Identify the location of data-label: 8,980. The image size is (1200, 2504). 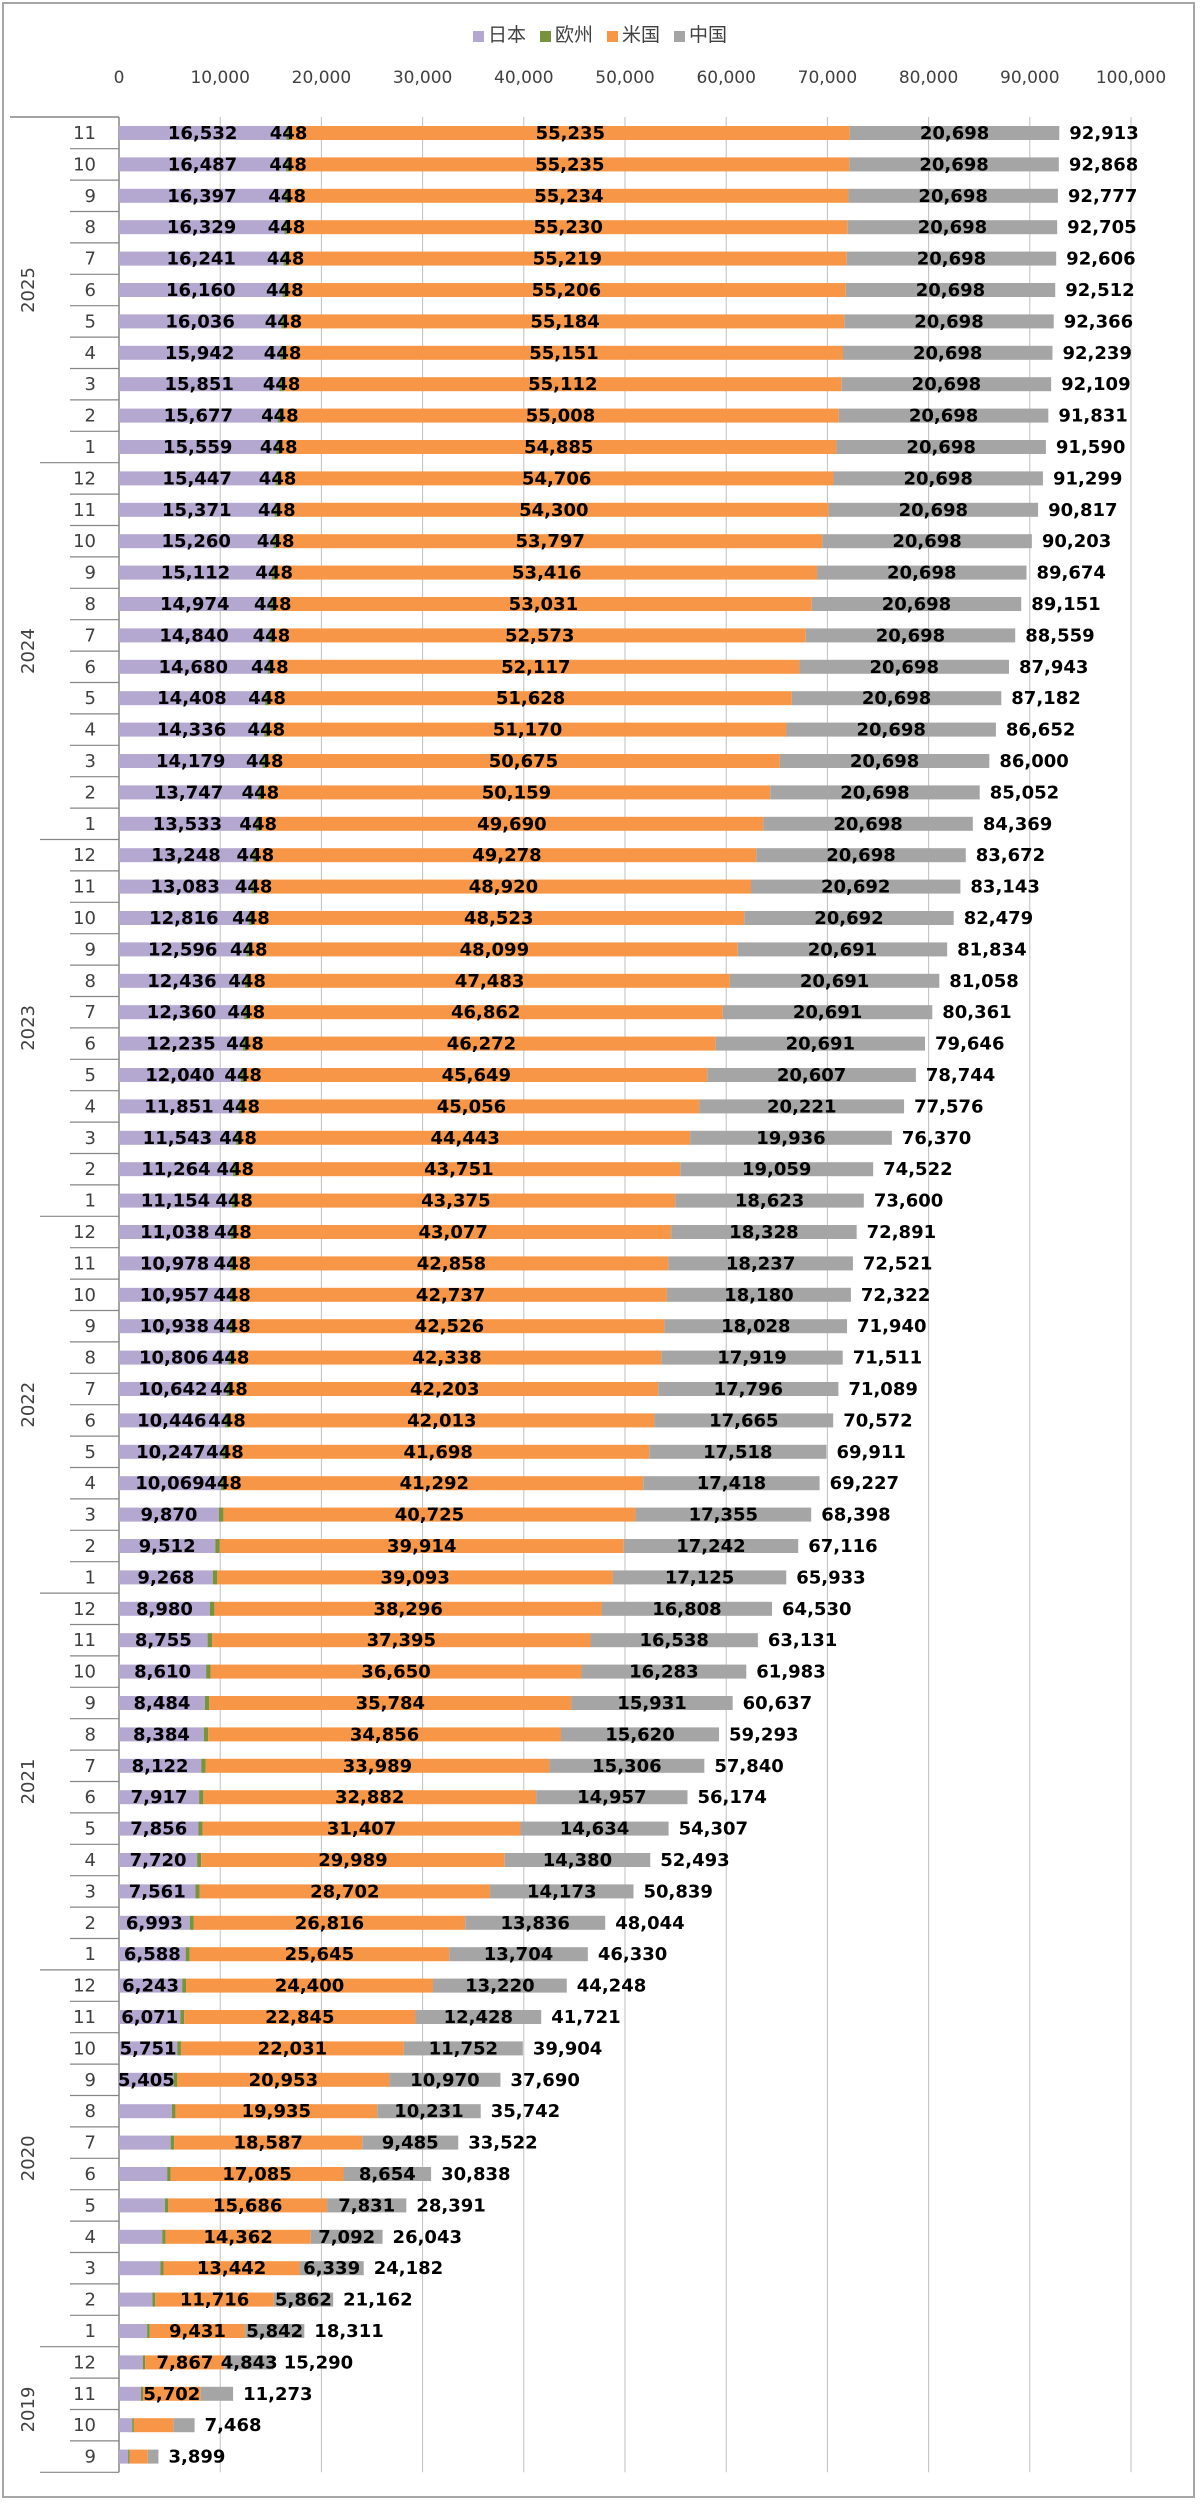
(164, 1609).